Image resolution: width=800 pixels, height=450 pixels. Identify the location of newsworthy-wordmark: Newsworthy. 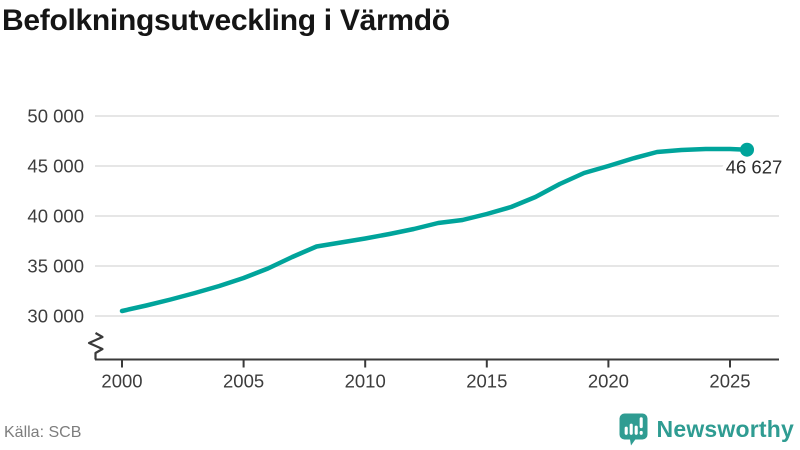
(725, 429).